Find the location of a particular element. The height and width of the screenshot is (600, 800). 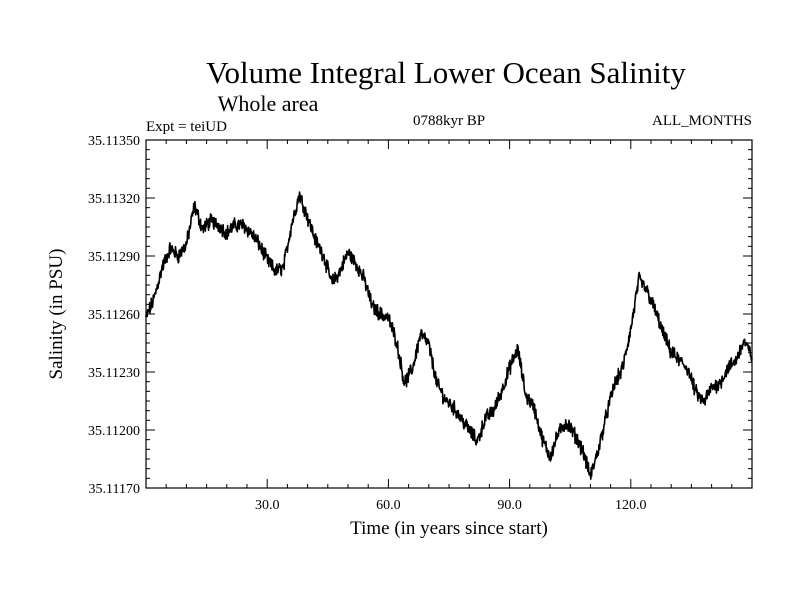

experiment-label: Expt = teiUD is located at coordinates (186, 127).